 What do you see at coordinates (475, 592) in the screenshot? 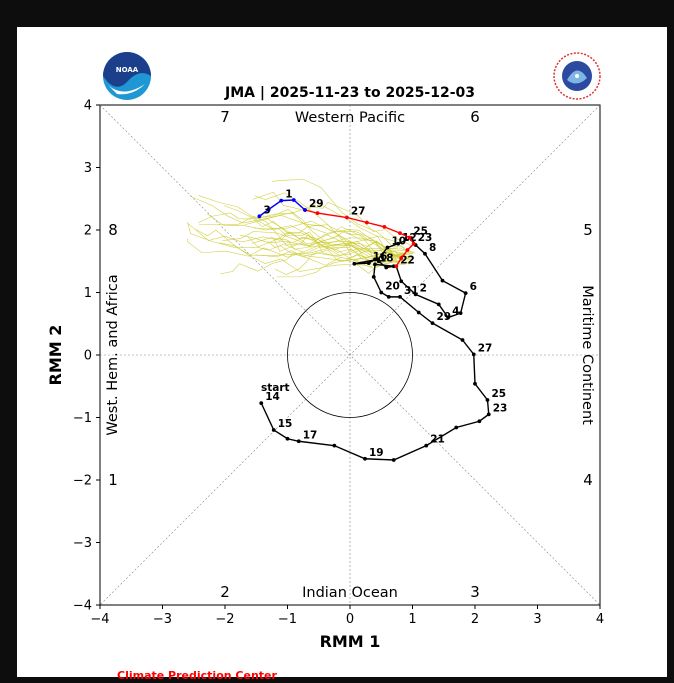
I see `phase-3-label: 3` at bounding box center [475, 592].